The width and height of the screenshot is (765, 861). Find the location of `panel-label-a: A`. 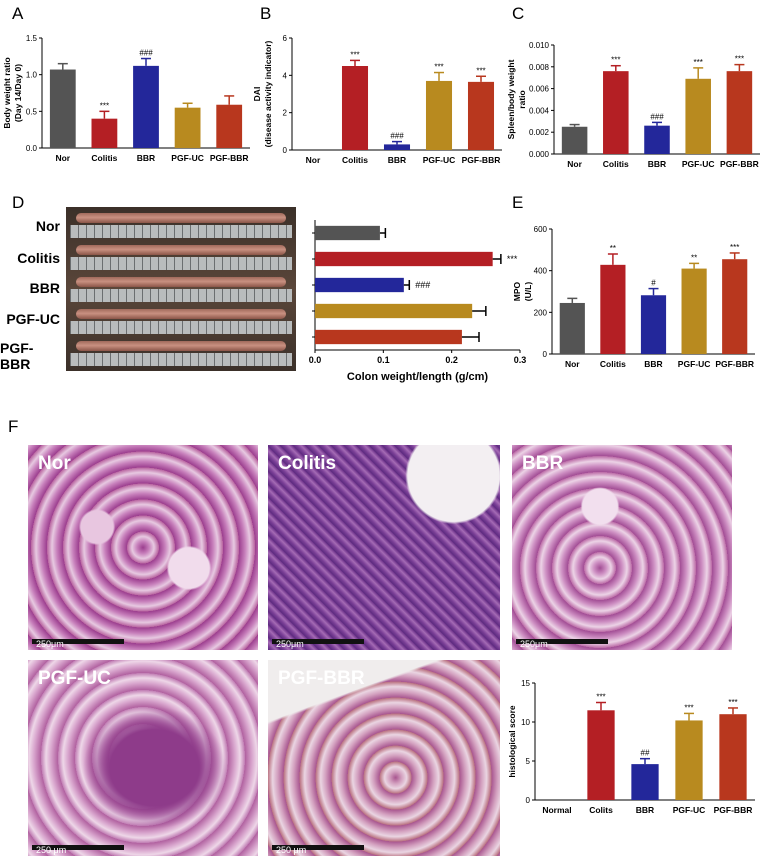

panel-label-a: A is located at coordinates (18, 13).